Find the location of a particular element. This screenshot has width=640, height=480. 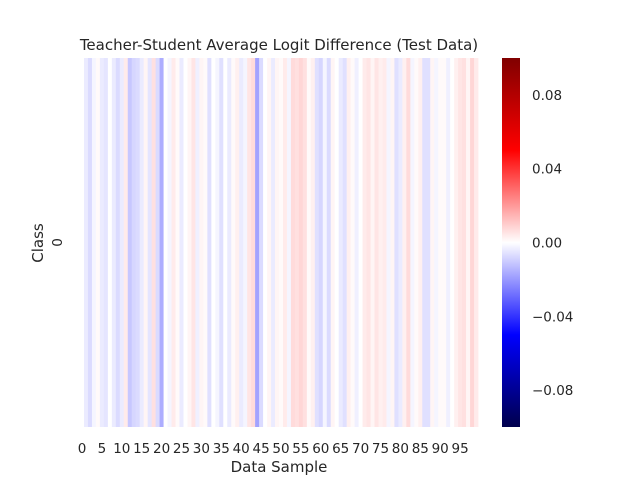

colorbar-tick-labels: 0.08 0.04 0.00 −0.04 −0.08 is located at coordinates (552, 243).